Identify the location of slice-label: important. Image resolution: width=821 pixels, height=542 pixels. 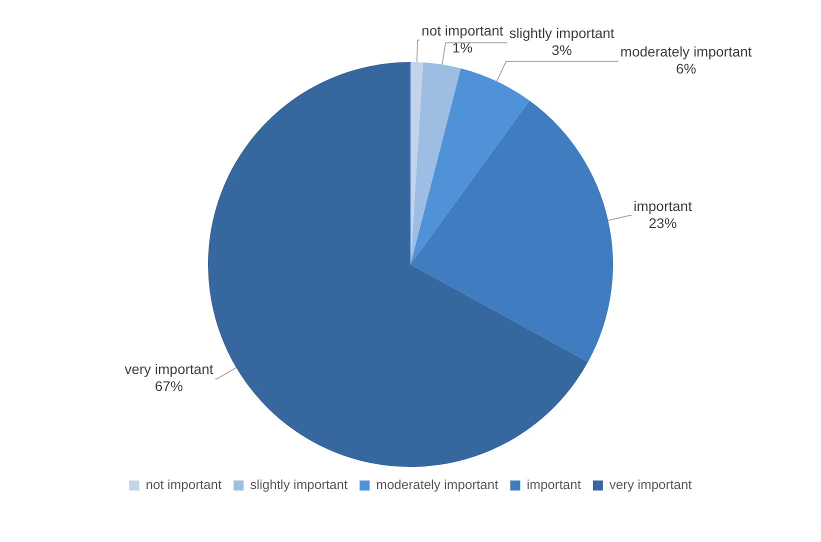
(663, 206).